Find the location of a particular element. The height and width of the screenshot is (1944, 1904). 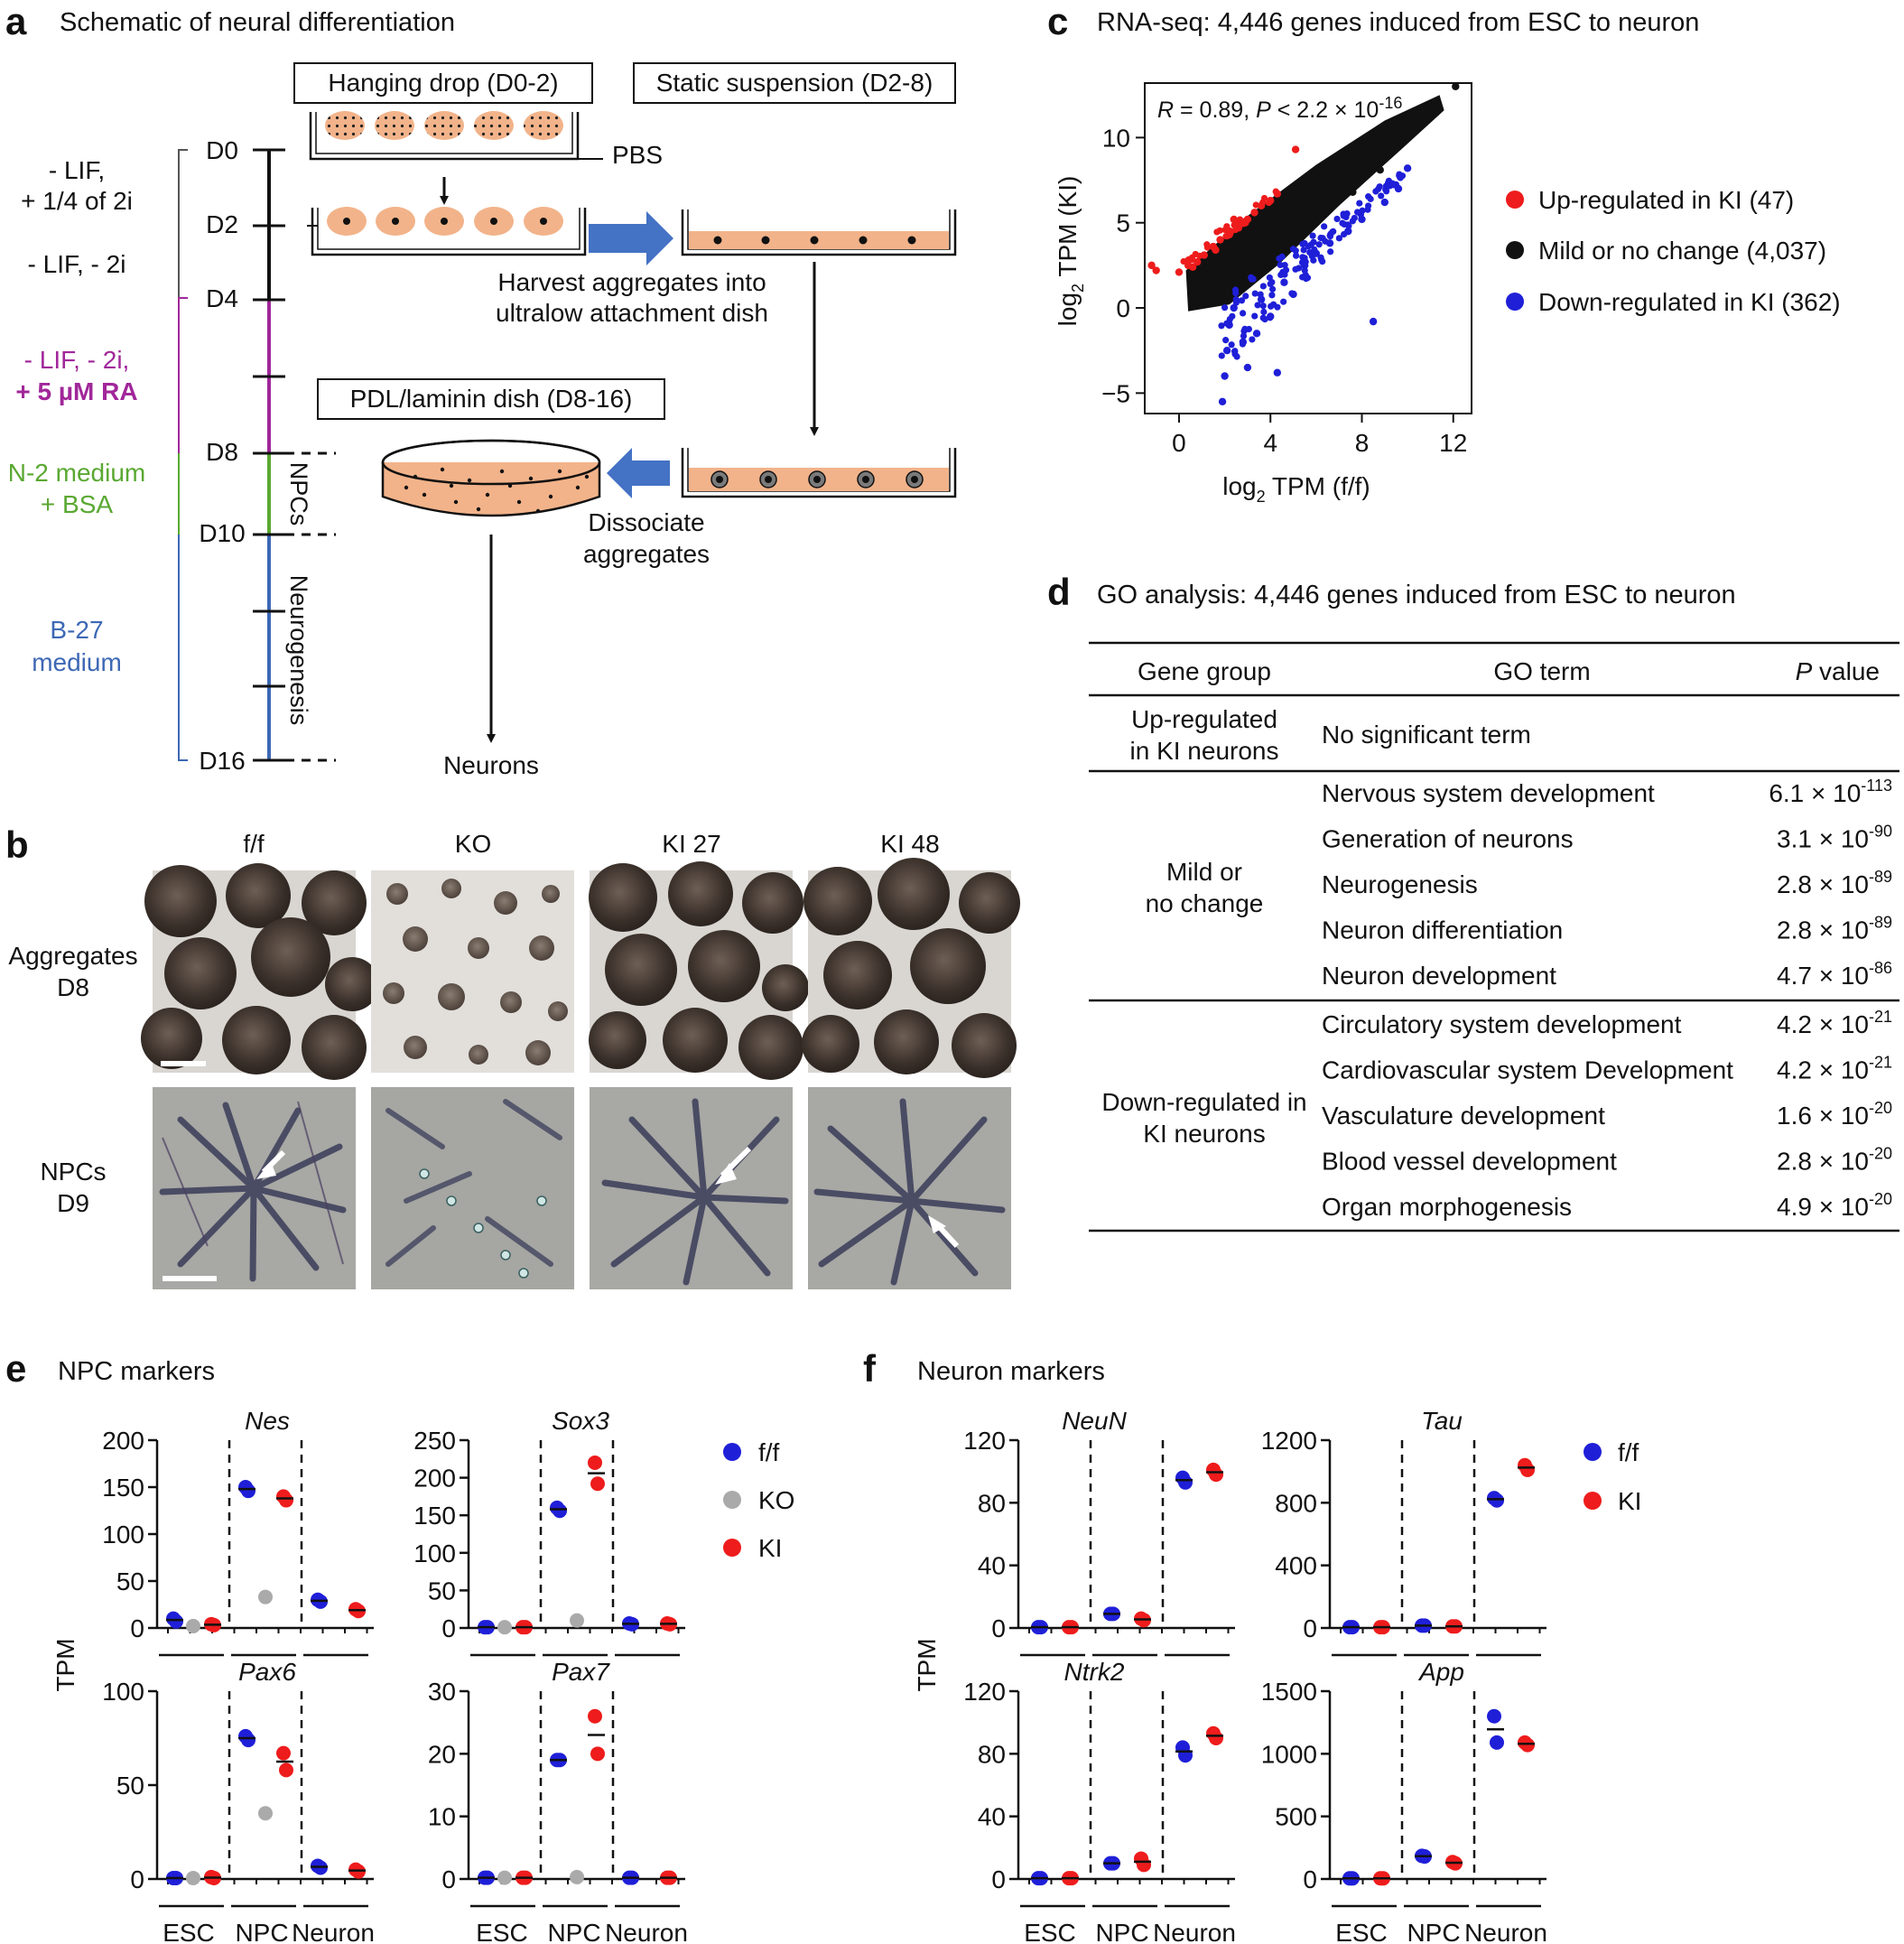

legend-f-ff: f/f is located at coordinates (1628, 1452).